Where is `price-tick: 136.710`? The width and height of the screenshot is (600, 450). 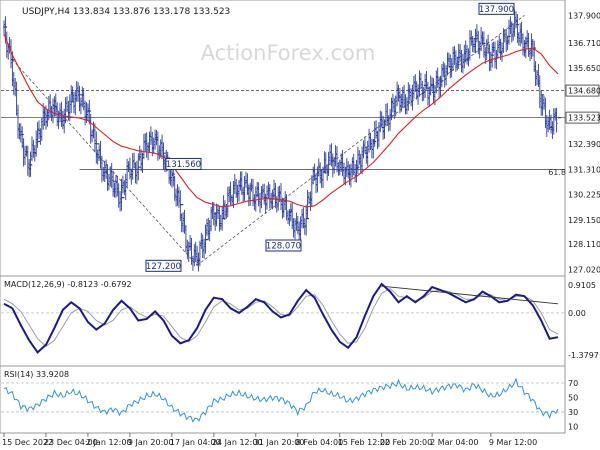
price-tick: 136.710 is located at coordinates (584, 43).